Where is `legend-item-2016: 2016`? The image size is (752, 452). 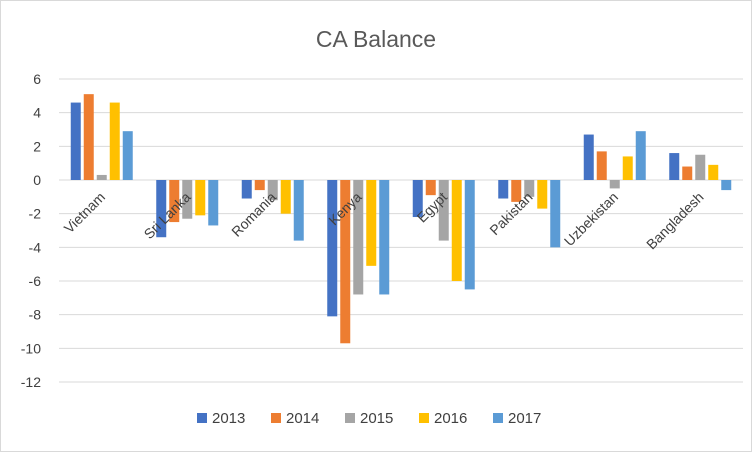
legend-item-2016: 2016 is located at coordinates (443, 418).